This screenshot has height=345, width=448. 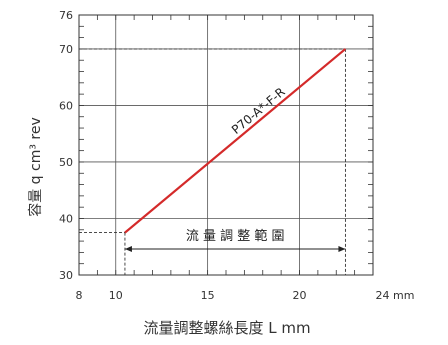 What do you see at coordinates (66, 105) in the screenshot?
I see `y-tick-label: 60` at bounding box center [66, 105].